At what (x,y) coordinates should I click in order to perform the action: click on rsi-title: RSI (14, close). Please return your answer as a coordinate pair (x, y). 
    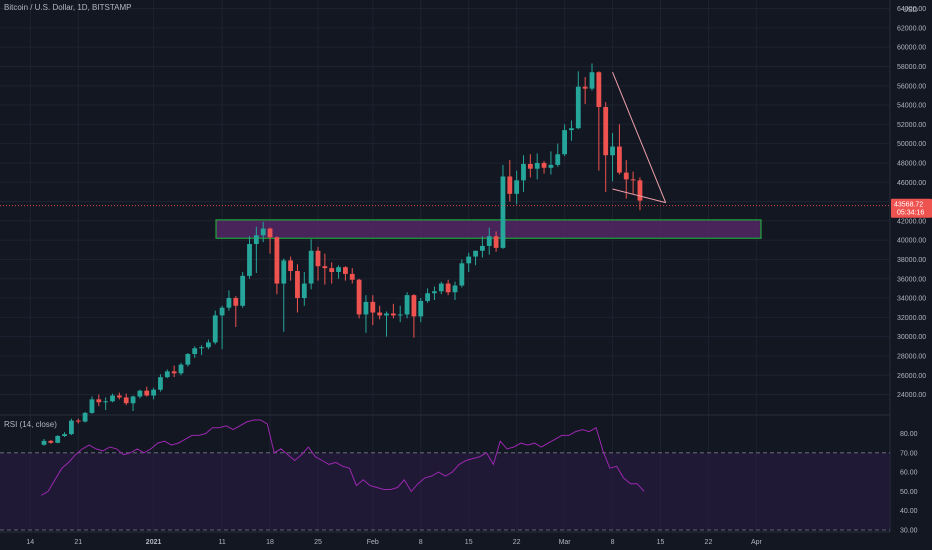
    Looking at the image, I should click on (30, 424).